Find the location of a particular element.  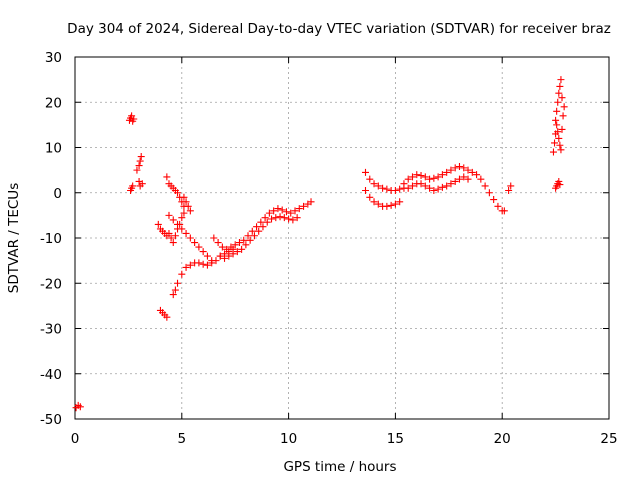

y-tick-label: -20 is located at coordinates (51, 284).